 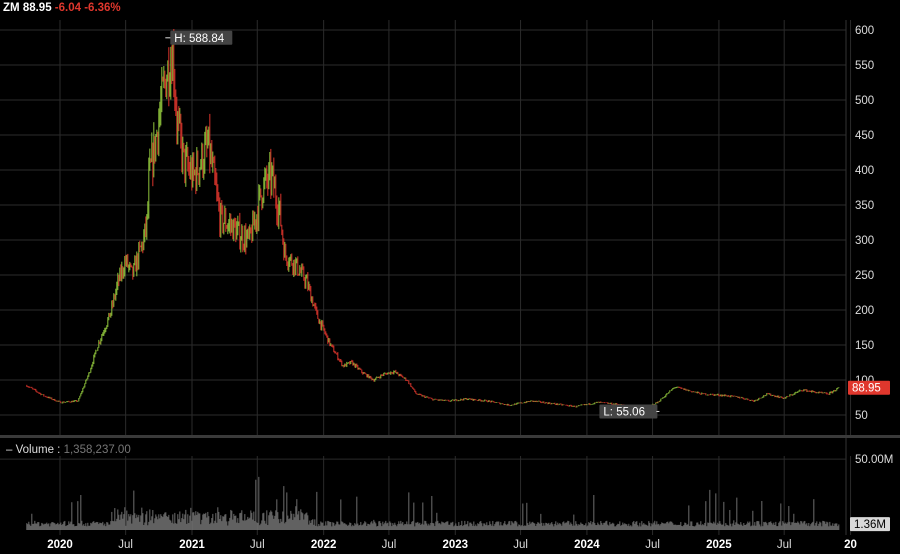 What do you see at coordinates (324, 545) in the screenshot?
I see `time-tick-label: 2022` at bounding box center [324, 545].